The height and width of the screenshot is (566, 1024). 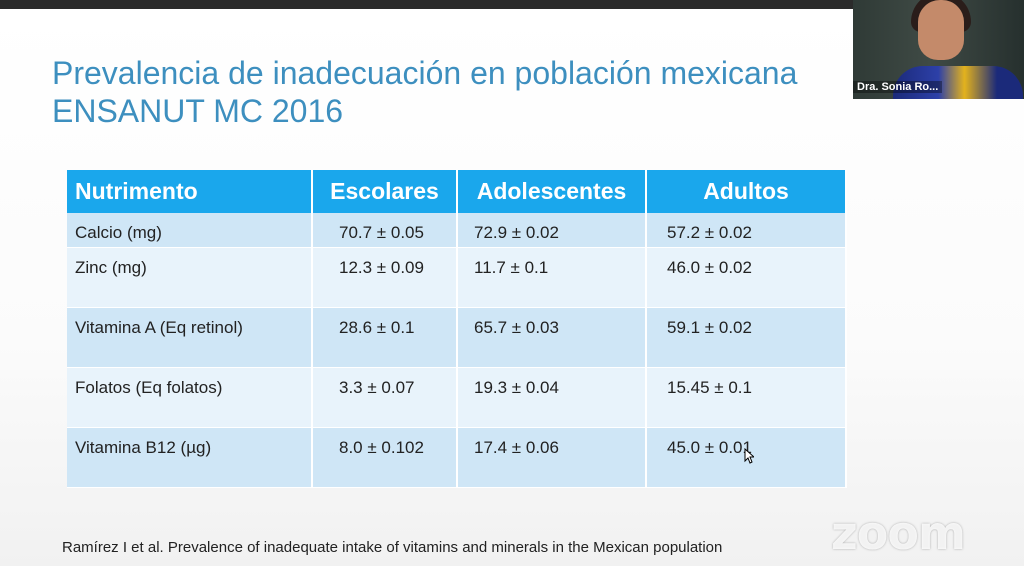 I want to click on cell-nutrient: Vitamina A (Eq retinol), so click(x=190, y=337).